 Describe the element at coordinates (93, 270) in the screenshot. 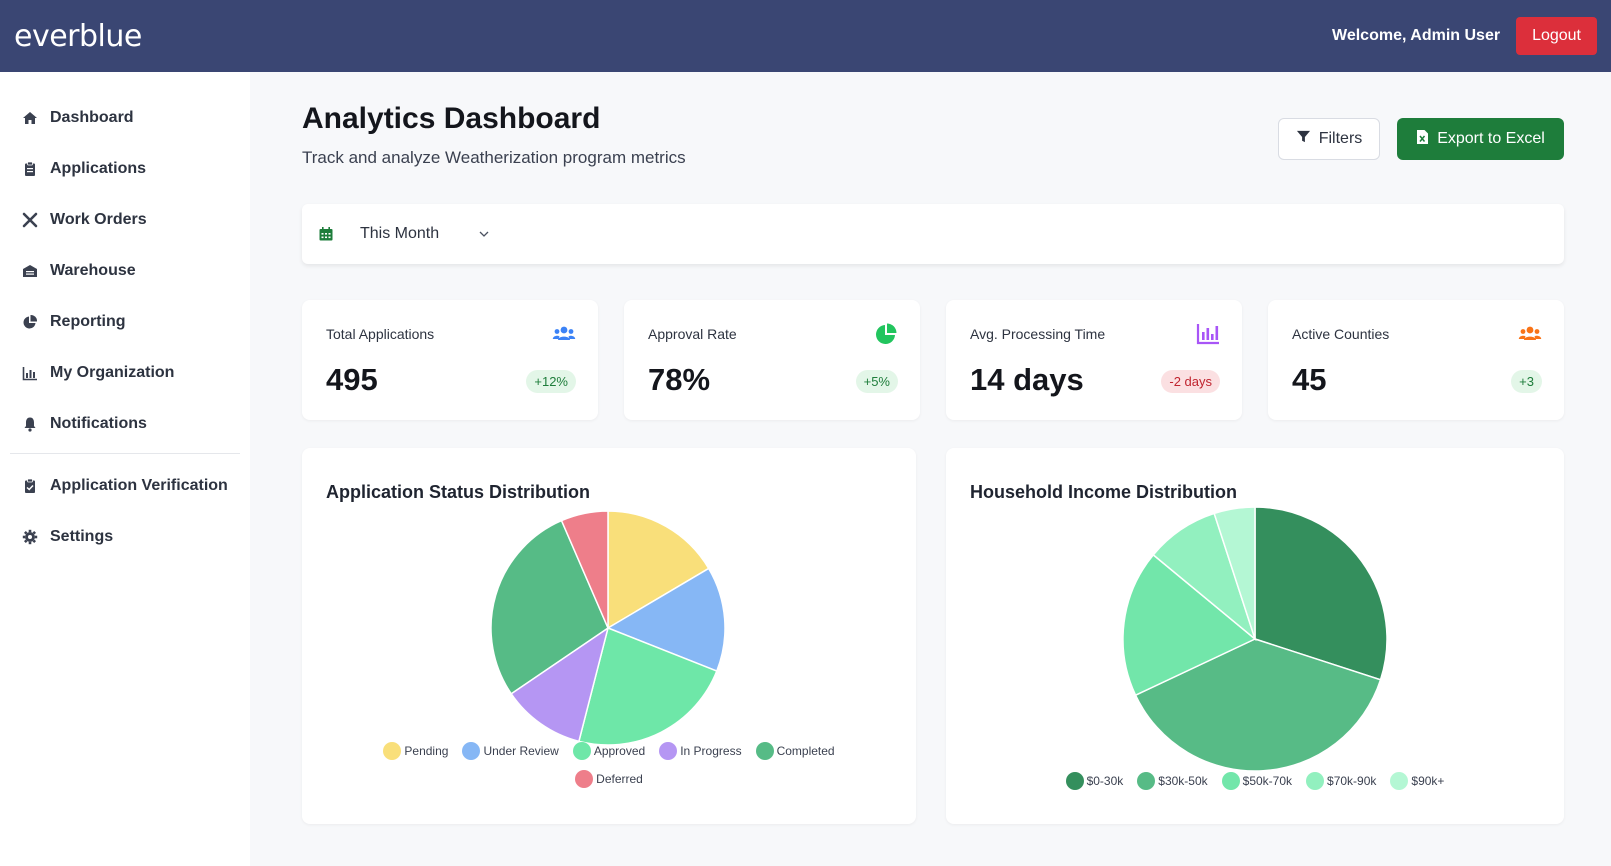

I see `sidebar-item-label: Warehouse` at that location.